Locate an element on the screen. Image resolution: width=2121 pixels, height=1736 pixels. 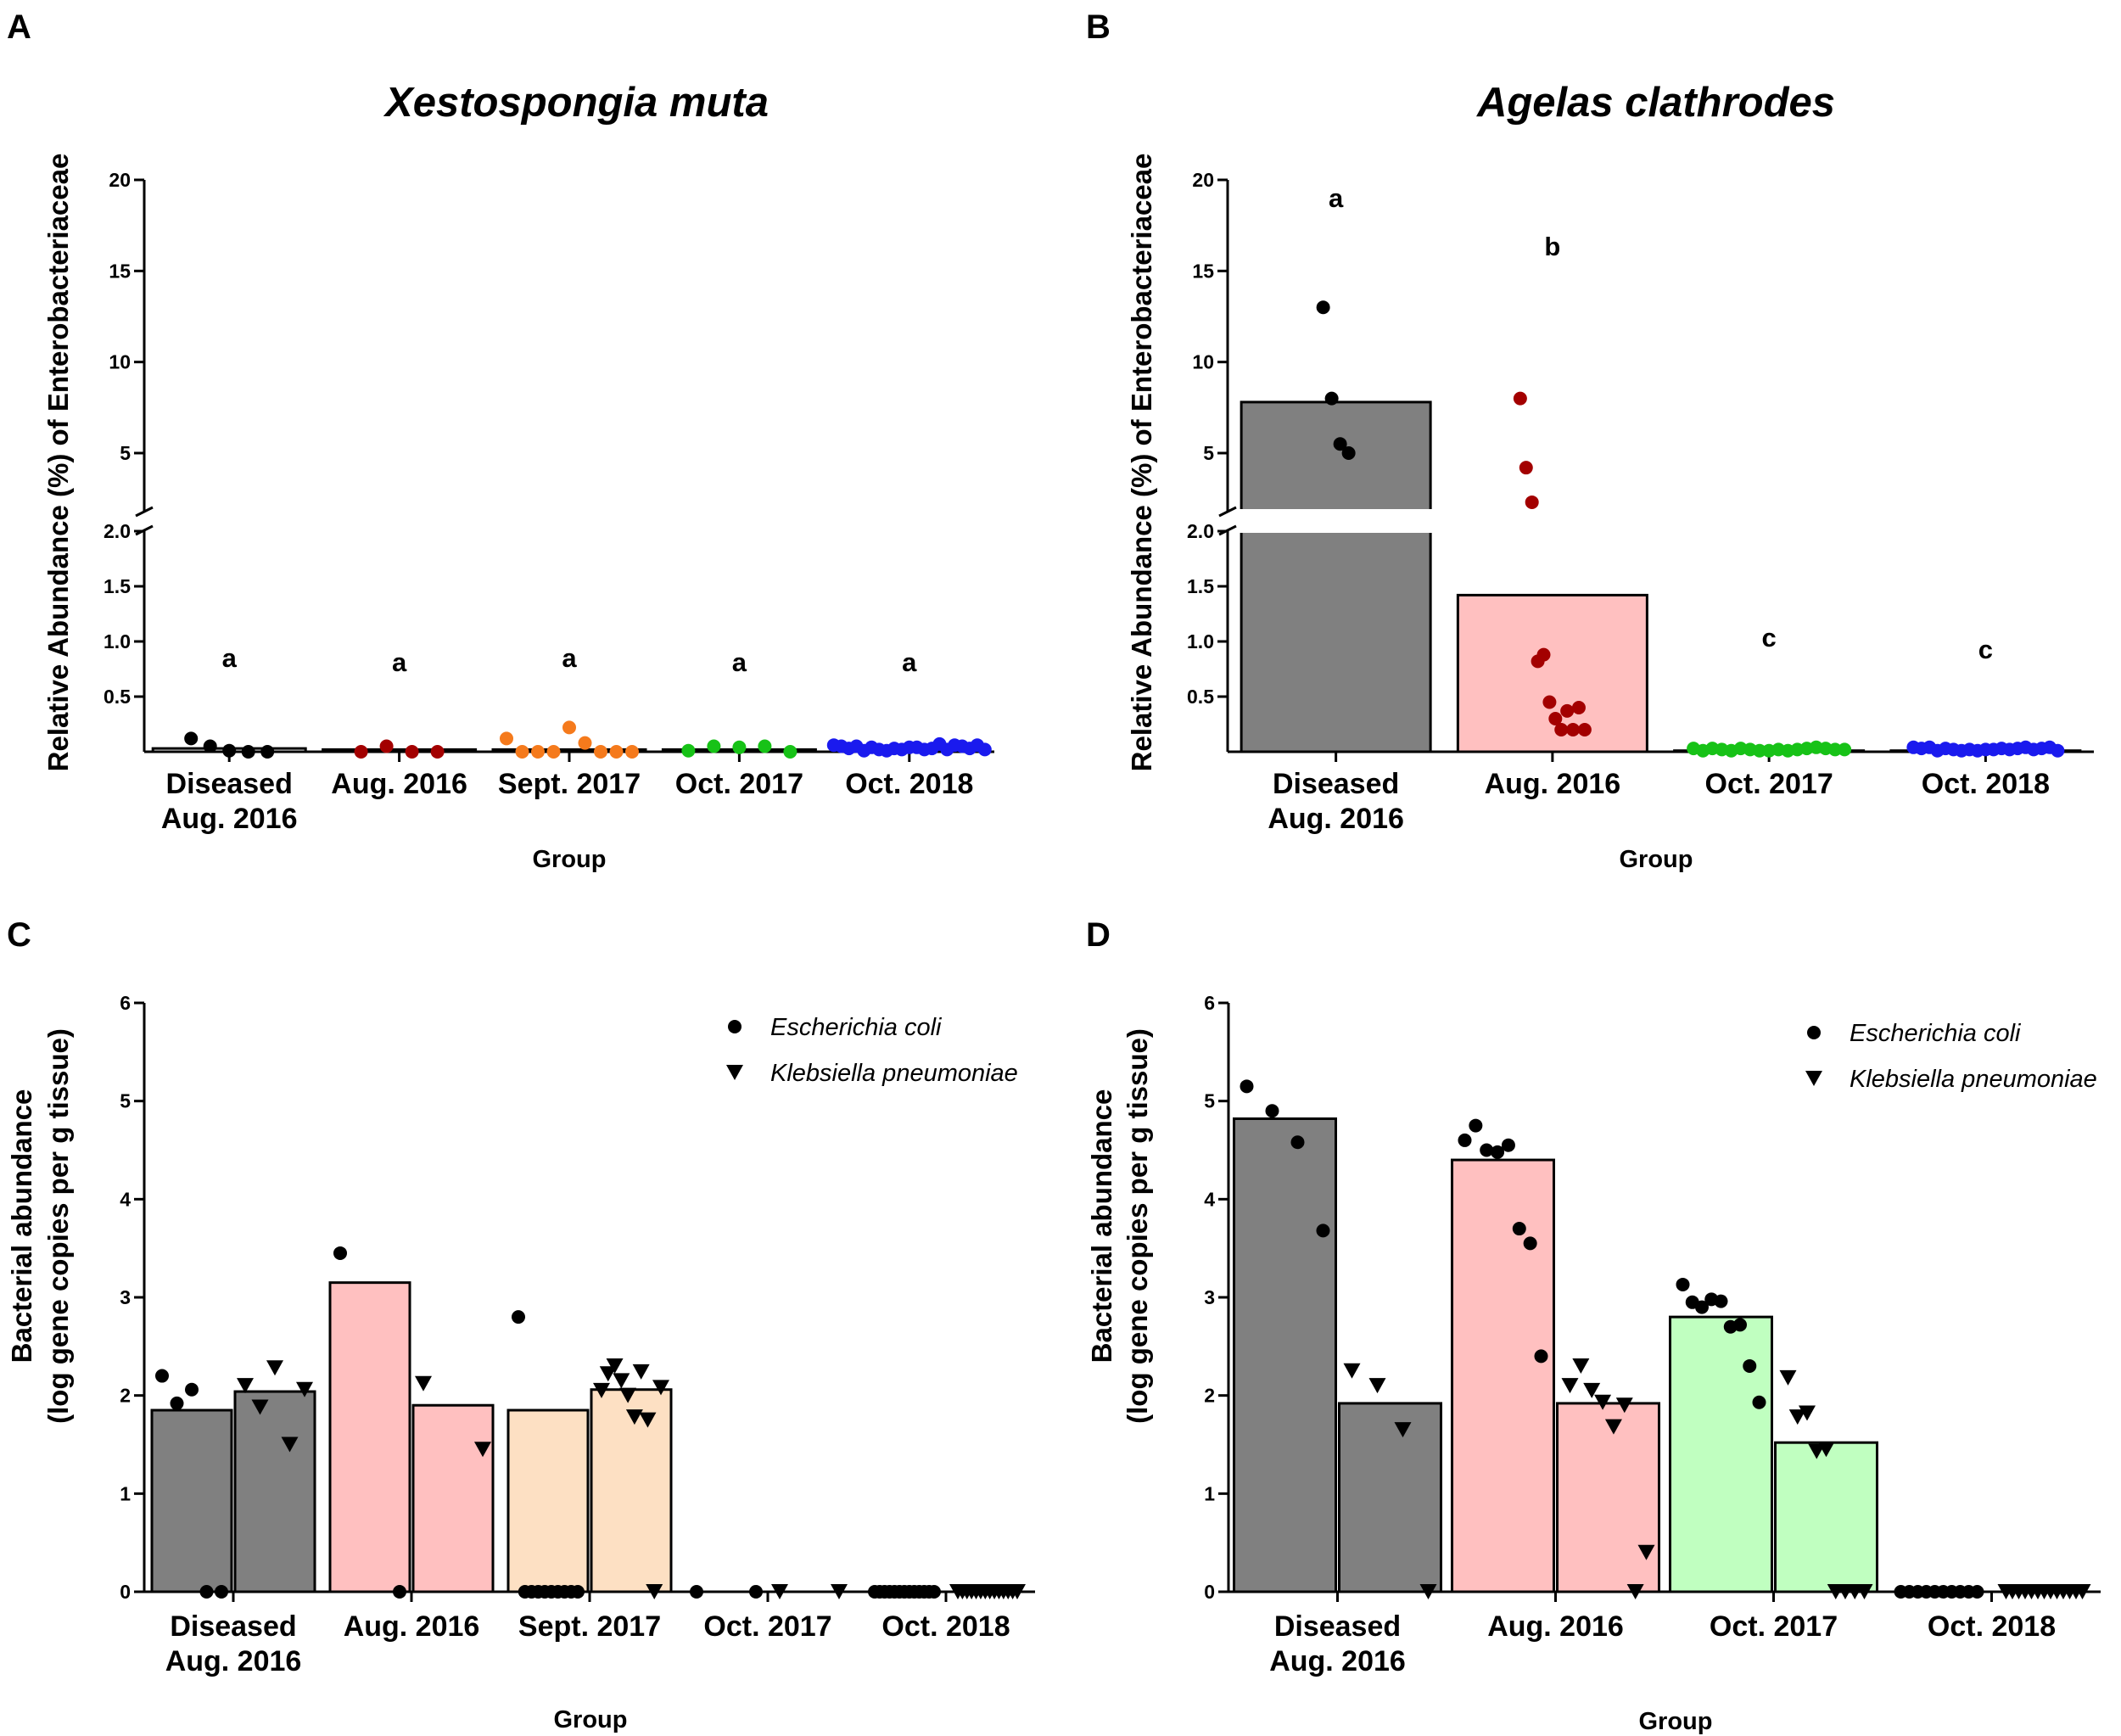
y-tick-label: 3 is located at coordinates (1209, 1297).